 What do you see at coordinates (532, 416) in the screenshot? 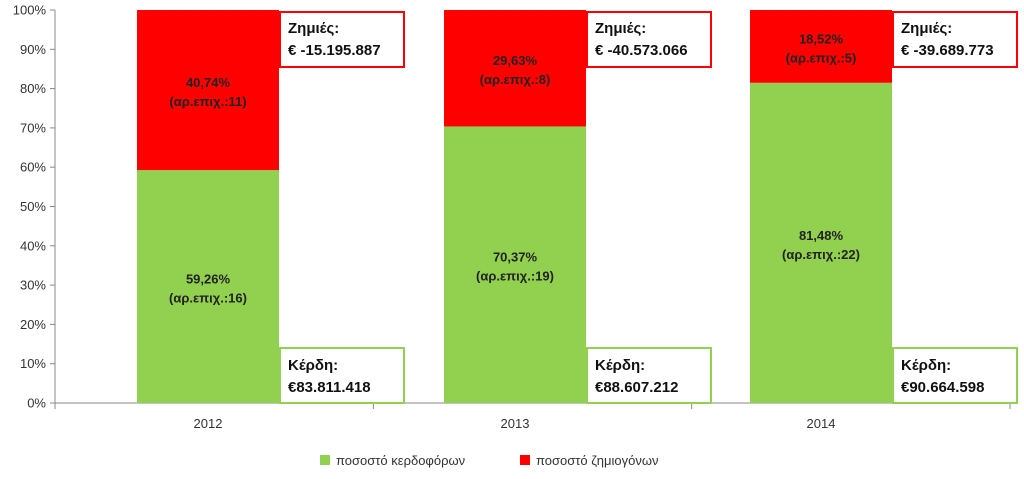
I see `x-axis: 2012 2013 2014` at bounding box center [532, 416].